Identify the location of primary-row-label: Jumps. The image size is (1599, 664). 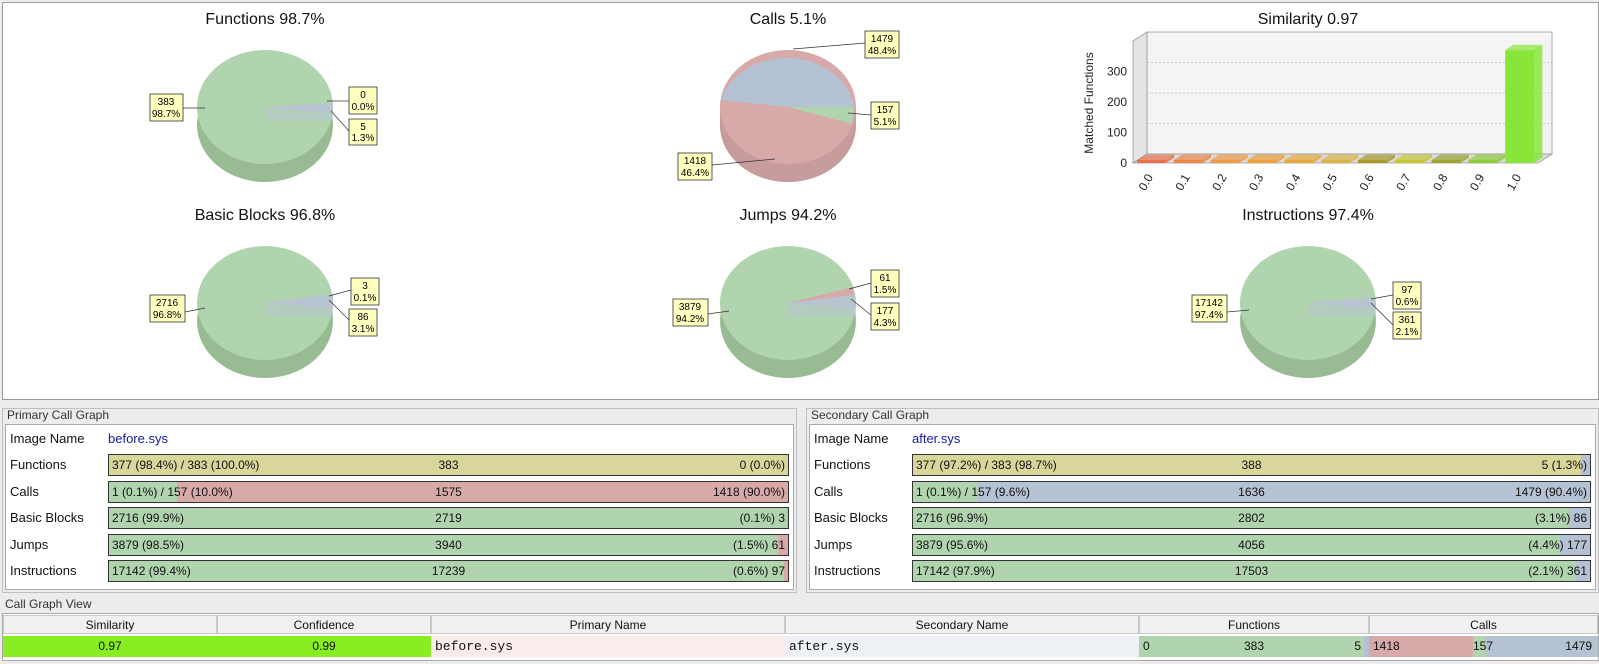
(29, 544).